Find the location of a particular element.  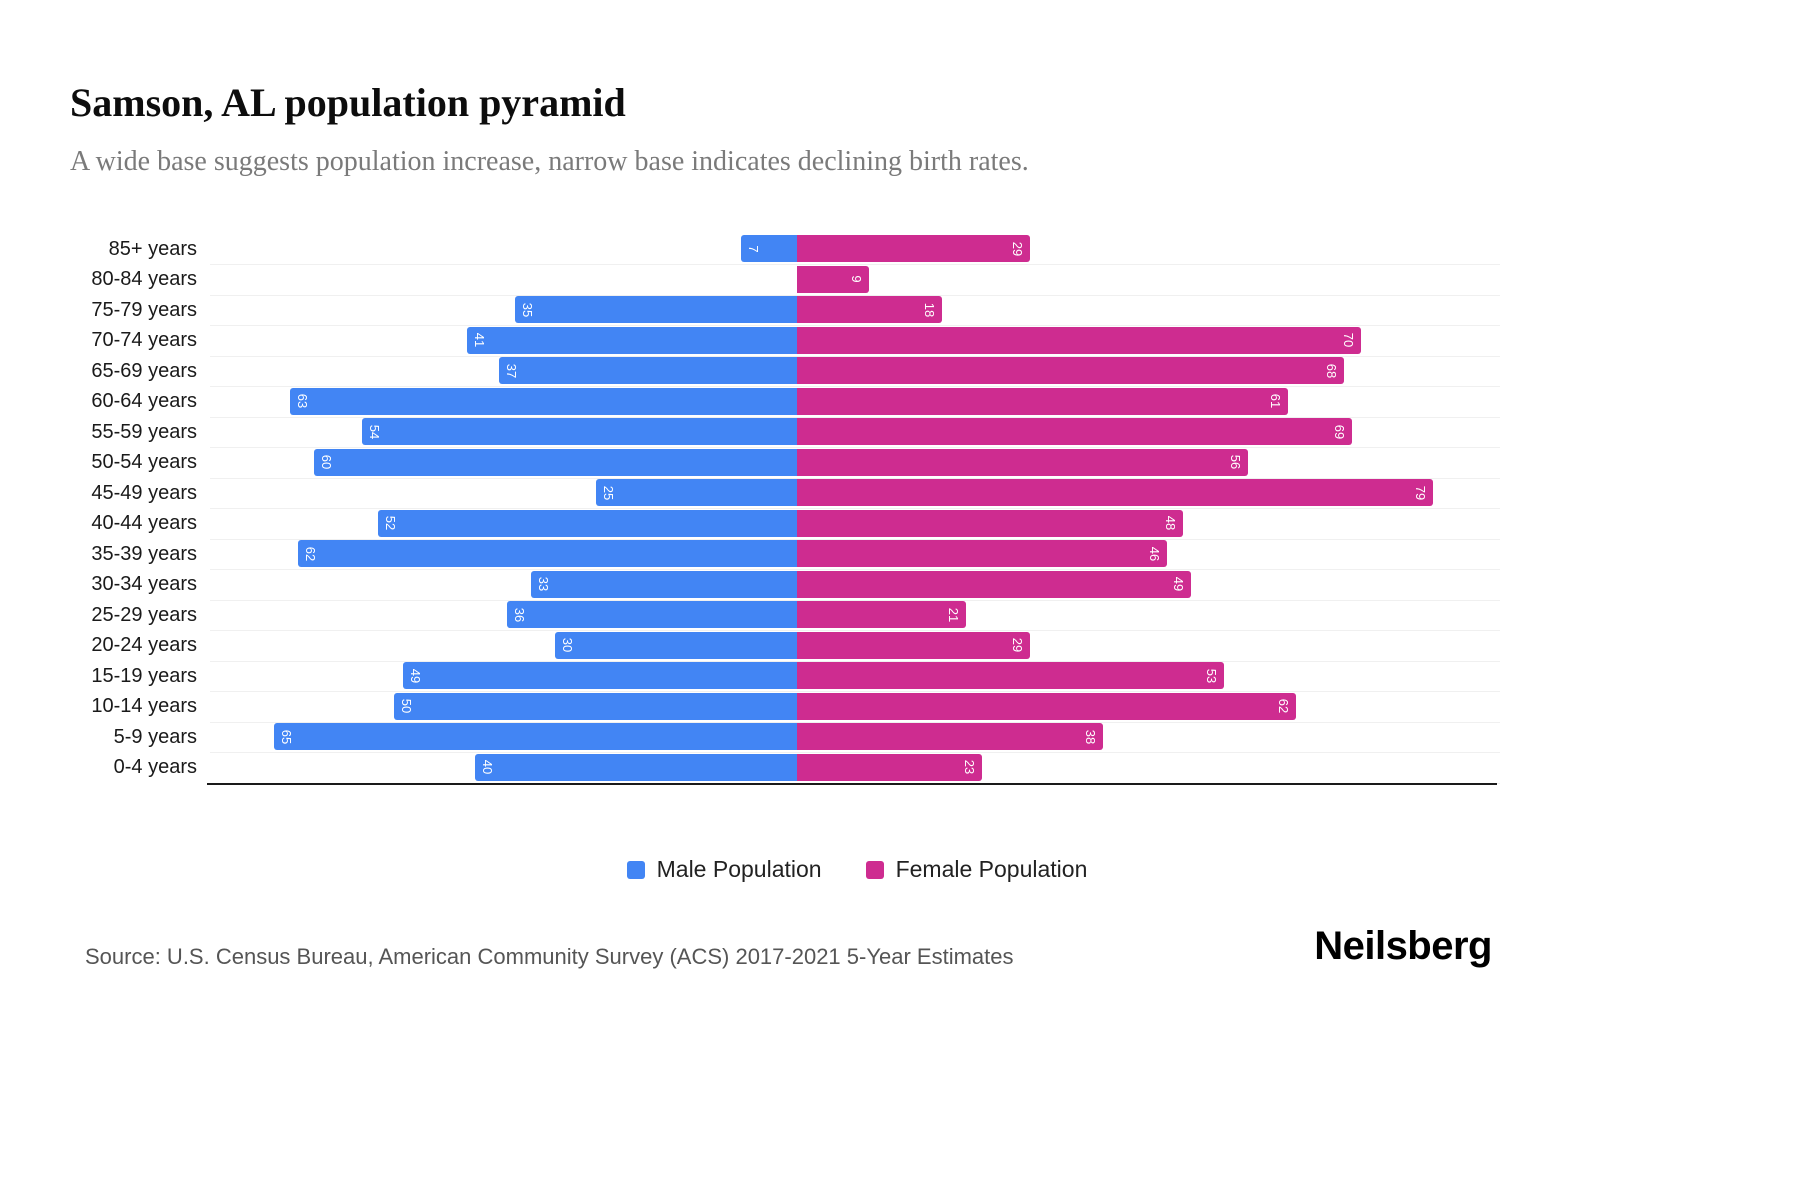

female-bar: 68 is located at coordinates (1070, 371).